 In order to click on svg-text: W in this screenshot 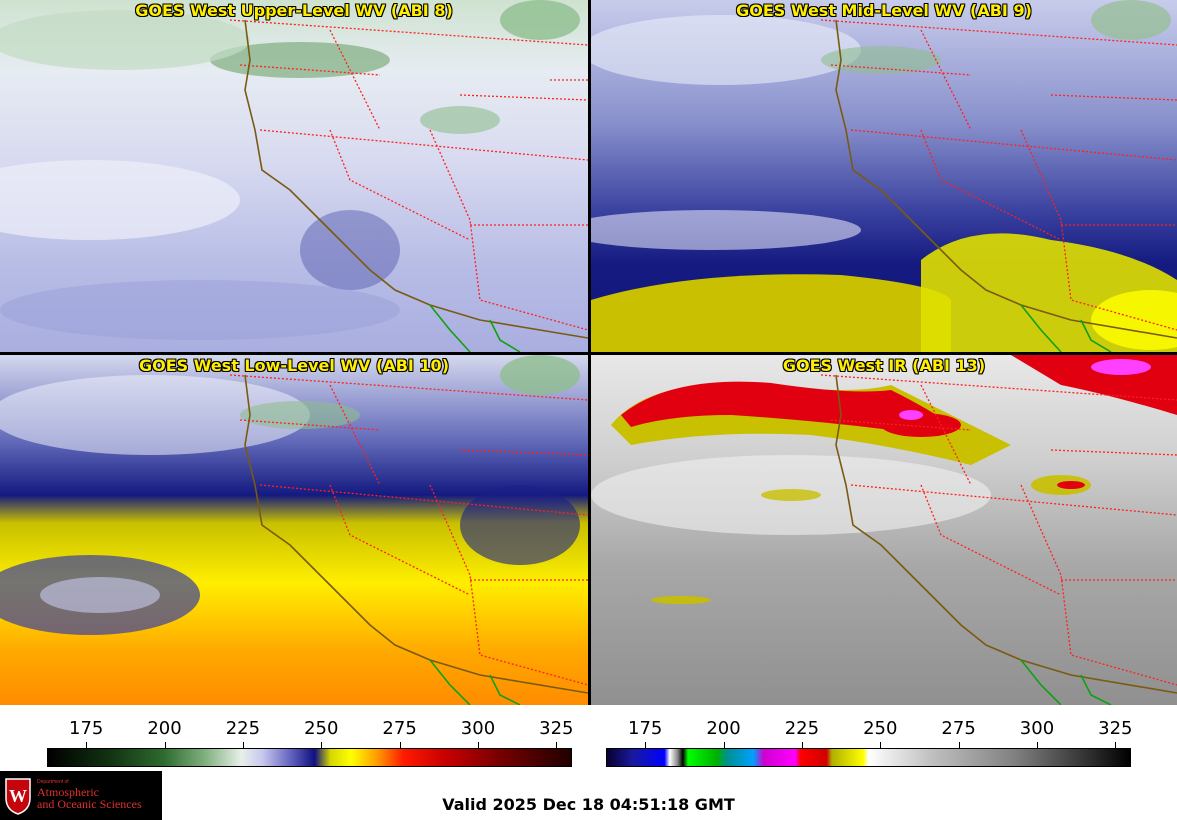, I will do `click(18, 796)`.